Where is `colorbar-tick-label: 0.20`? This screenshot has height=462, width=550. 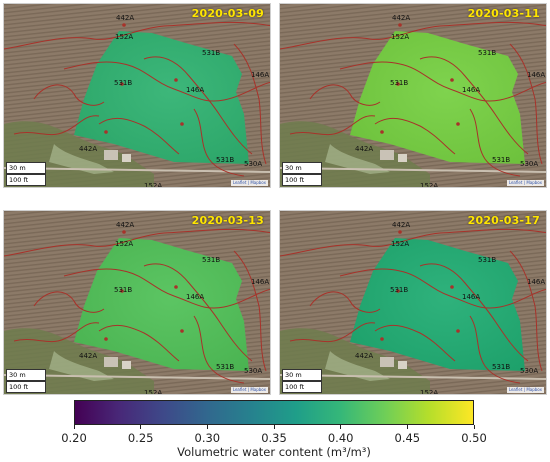 colorbar-tick-label: 0.20 is located at coordinates (74, 438).